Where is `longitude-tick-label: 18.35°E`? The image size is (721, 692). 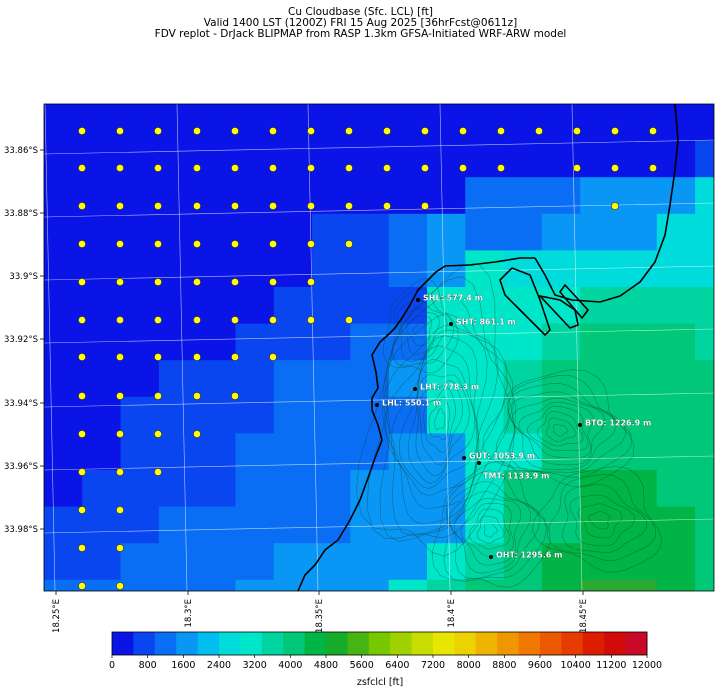
longitude-tick-label: 18.35°E is located at coordinates (320, 616).